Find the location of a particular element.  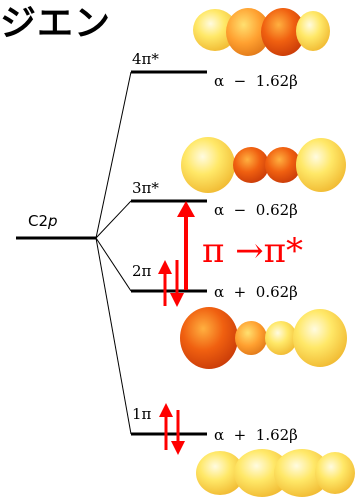

correlation-line-3pi is located at coordinates (113, 219).